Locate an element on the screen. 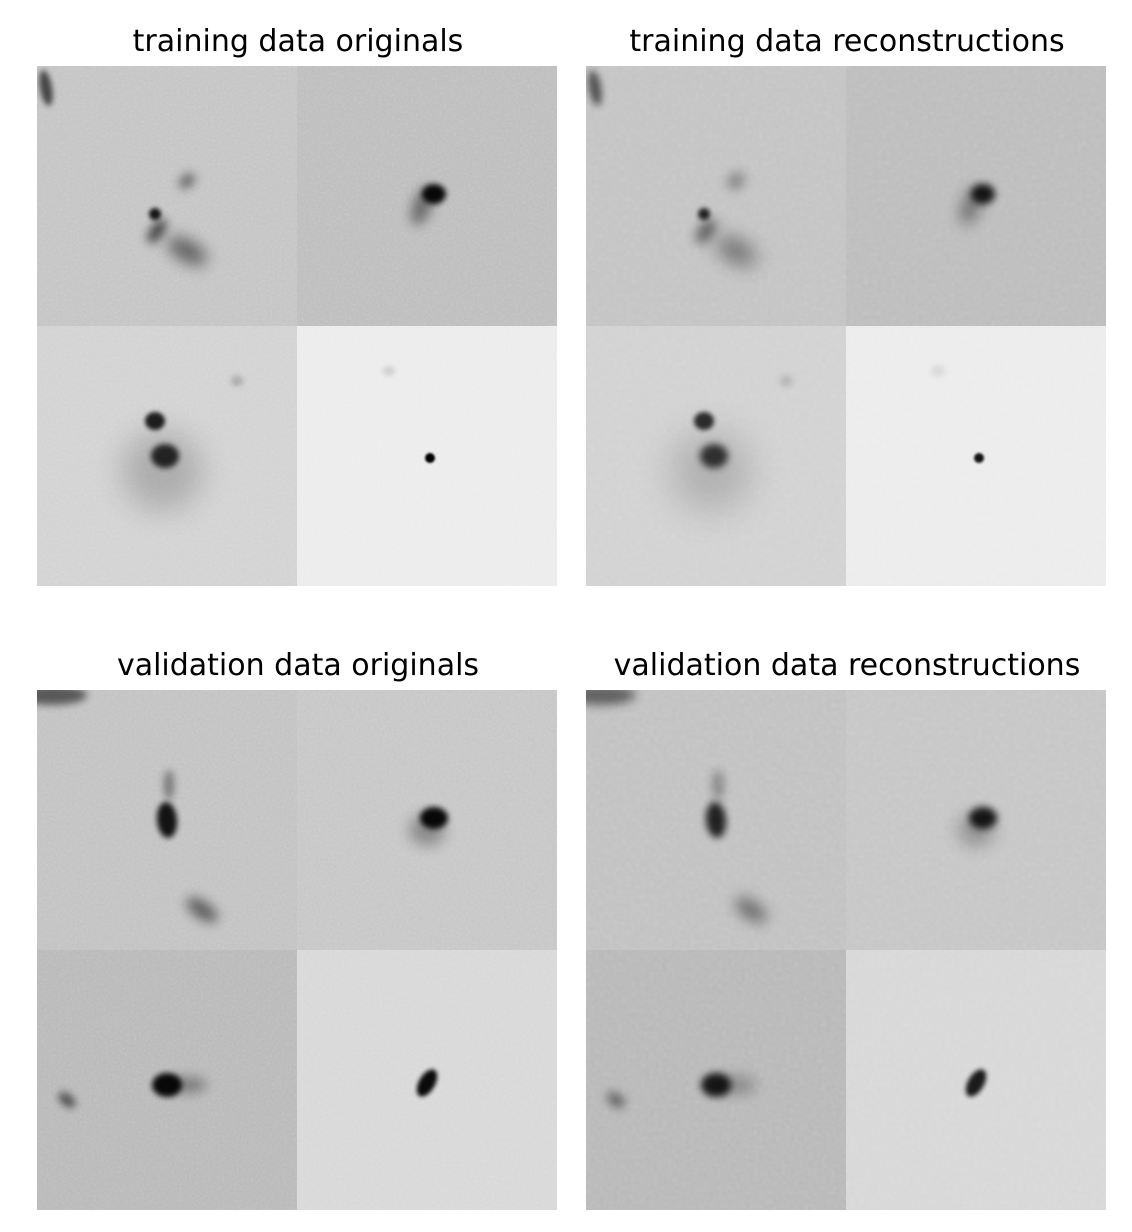 Image resolution: width=1132 pixels, height=1232 pixels. panel-title: validation data reconstructions is located at coordinates (847, 665).